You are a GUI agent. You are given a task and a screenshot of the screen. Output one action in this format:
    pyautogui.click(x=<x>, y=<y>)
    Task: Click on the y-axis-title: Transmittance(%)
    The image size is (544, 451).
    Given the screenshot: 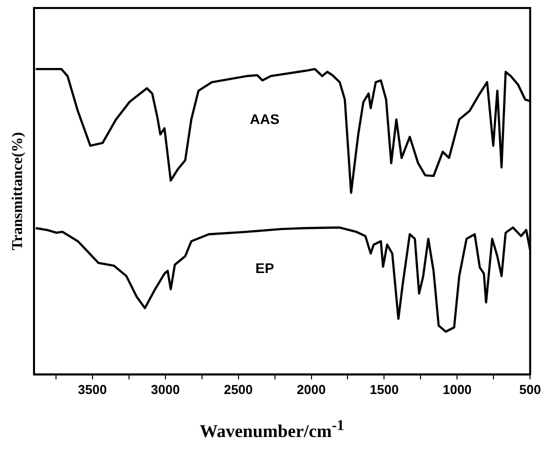 What is the action you would take?
    pyautogui.click(x=18, y=191)
    